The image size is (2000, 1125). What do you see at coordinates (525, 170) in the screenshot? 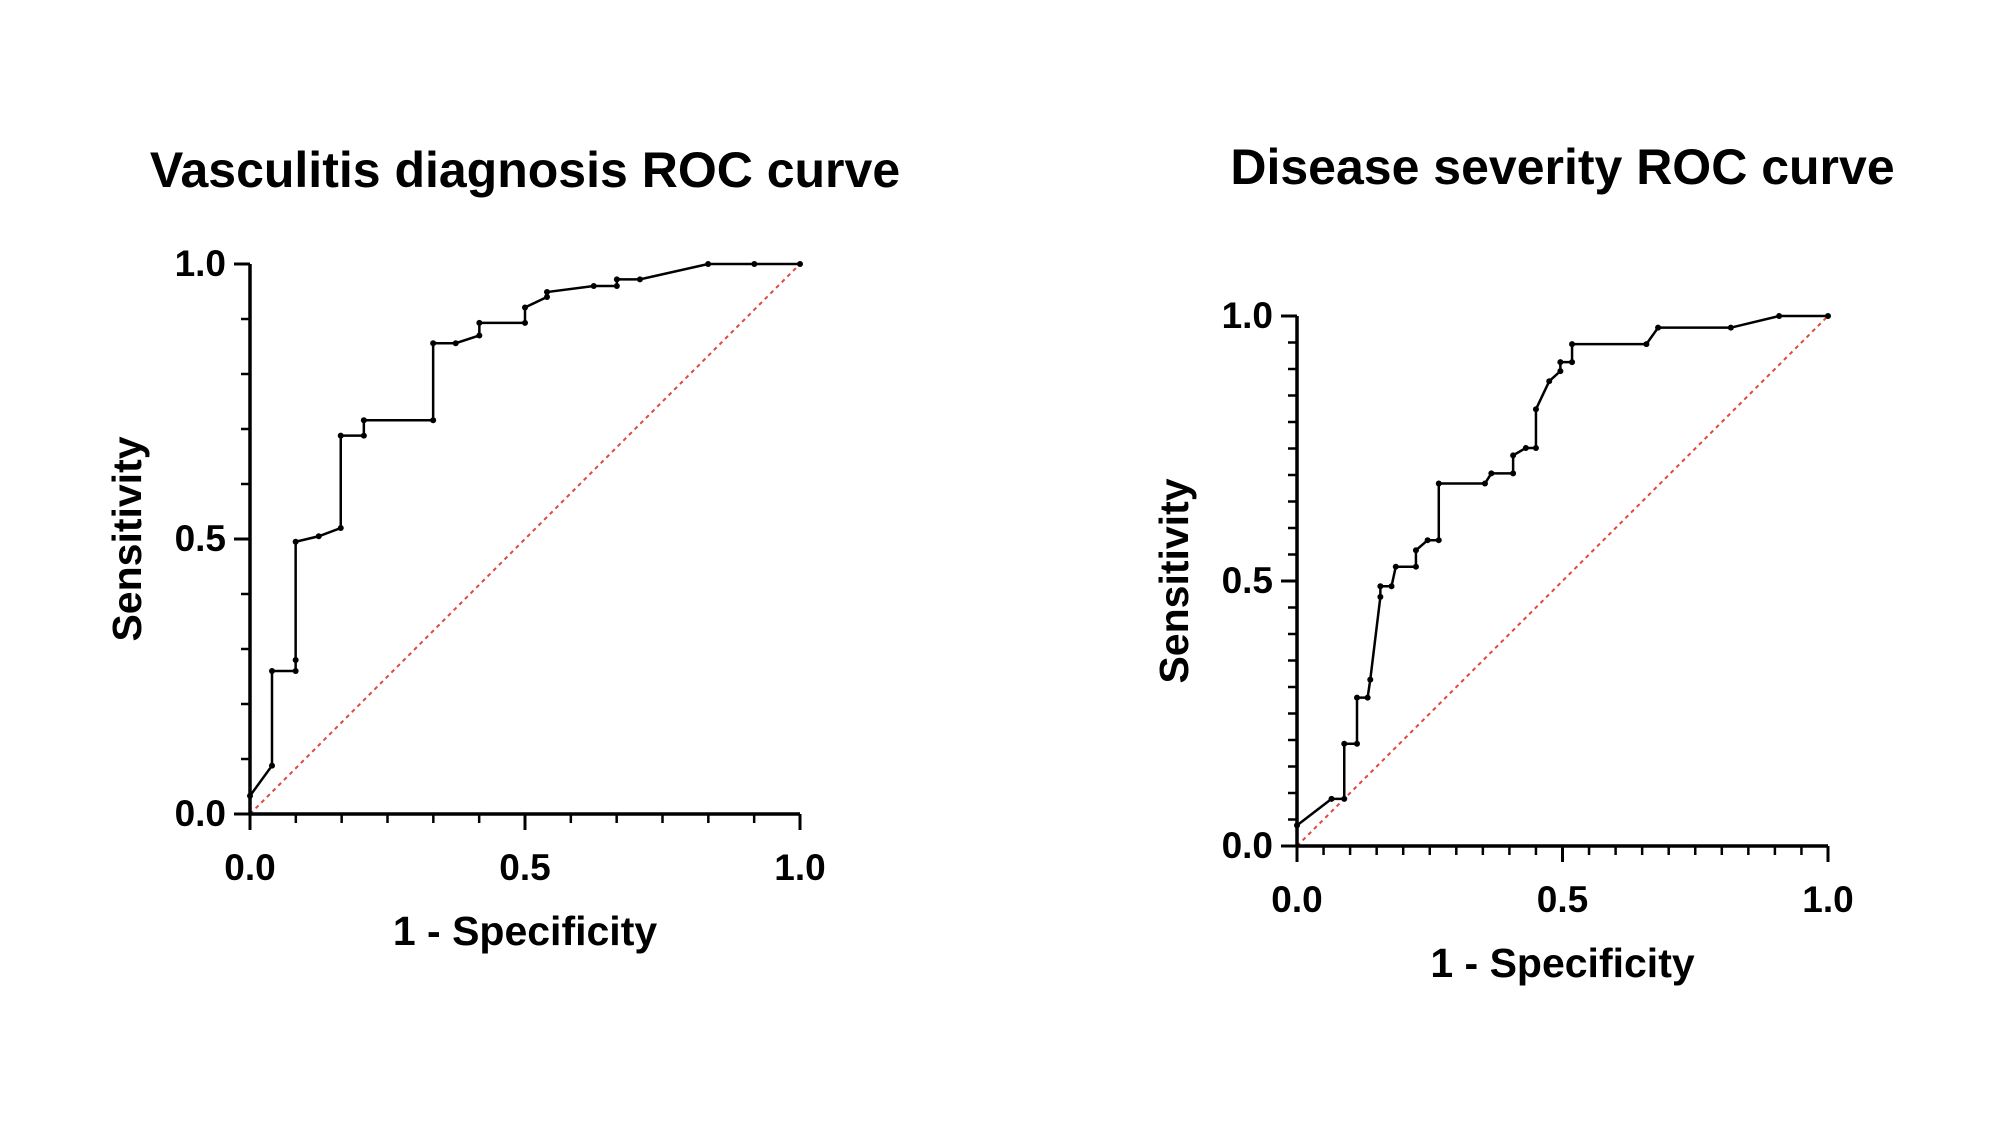
I see `chart-title: Vasculitis diagnosis ROC curve` at bounding box center [525, 170].